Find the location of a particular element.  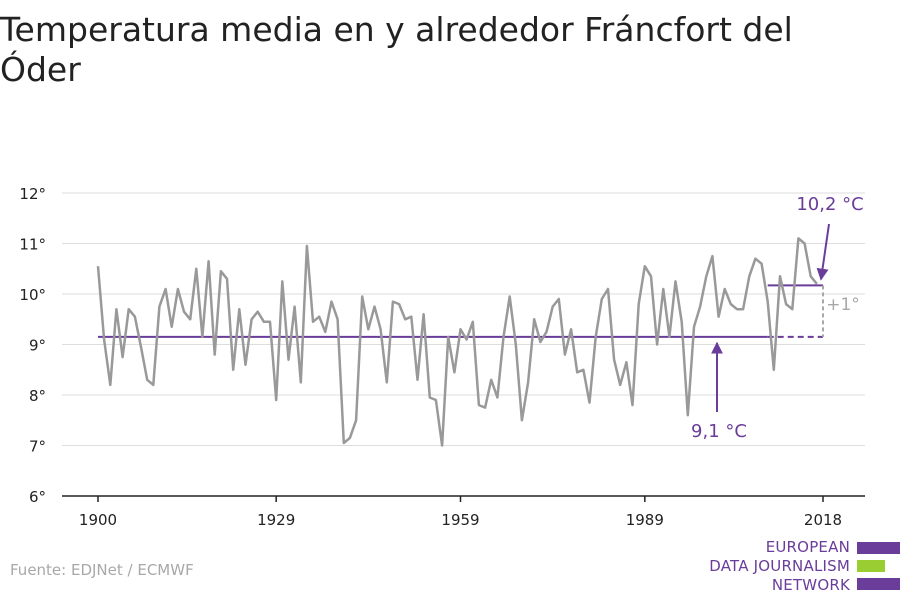

recent-mean-label: 10,2 °C is located at coordinates (829, 204).